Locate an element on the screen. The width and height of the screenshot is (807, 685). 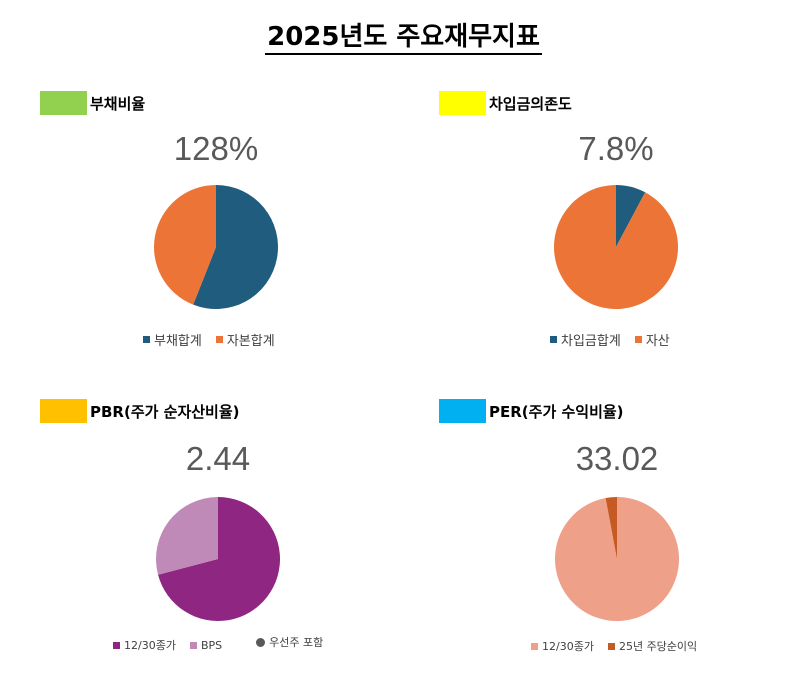
legend-item: 자본합계 is located at coordinates (245, 339).